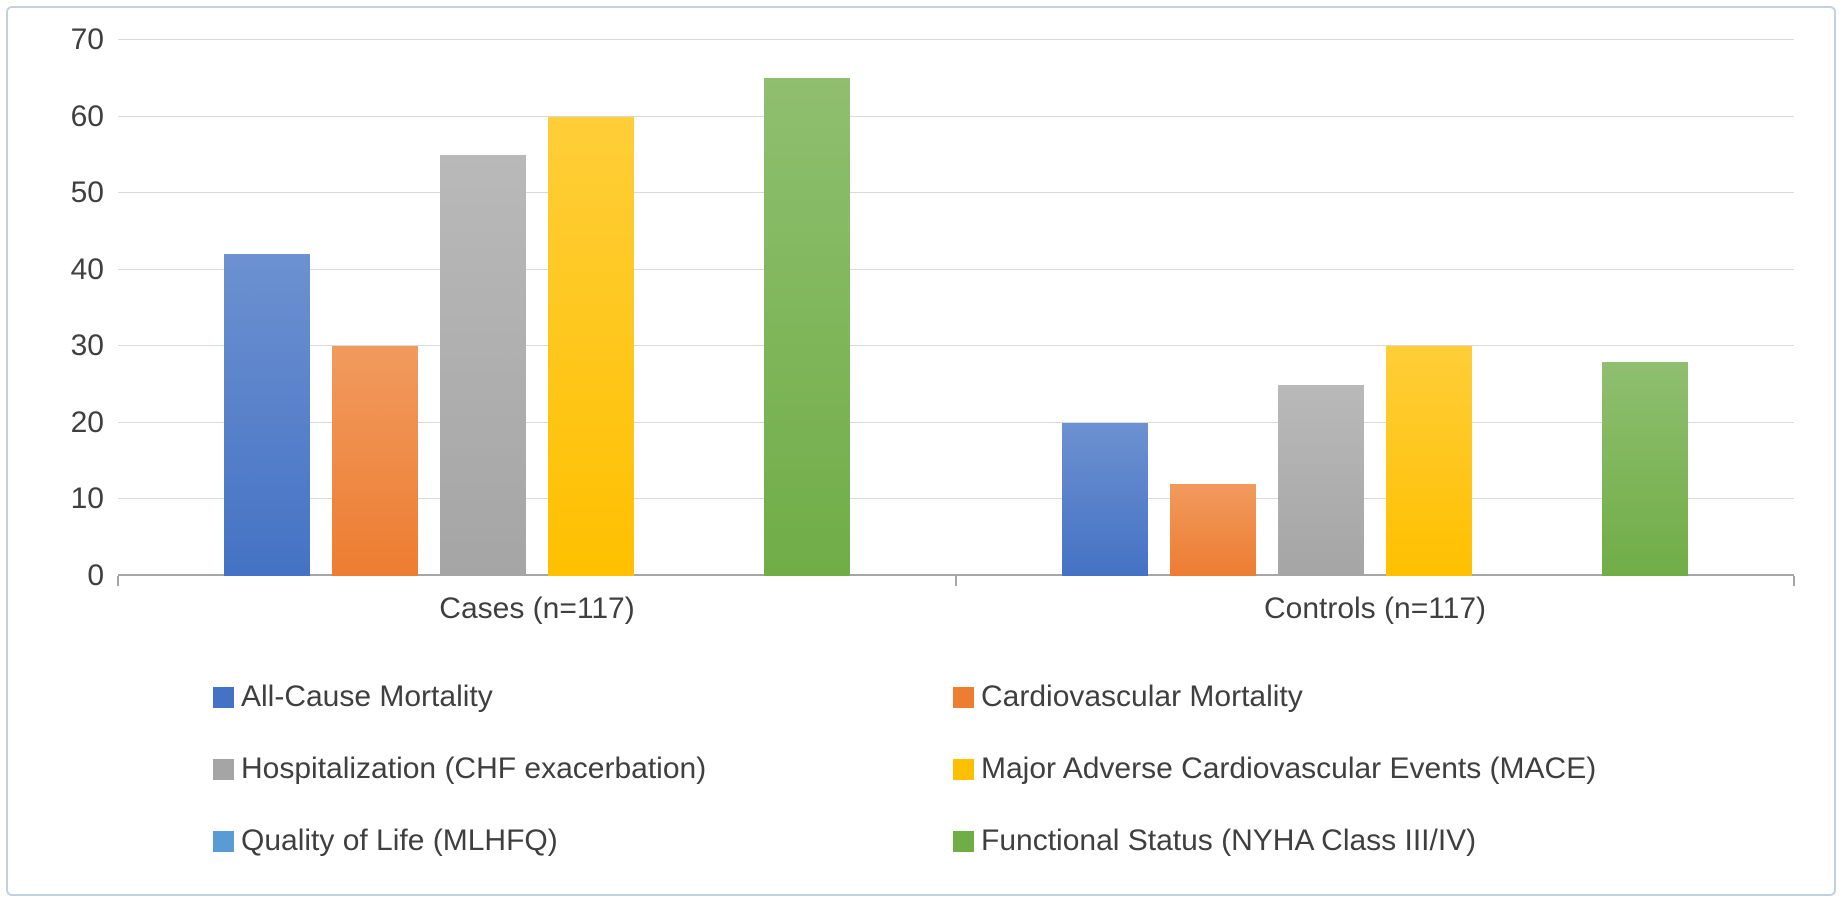 The height and width of the screenshot is (904, 1844). I want to click on x-category-label-1: Cases (n=117), so click(537, 608).